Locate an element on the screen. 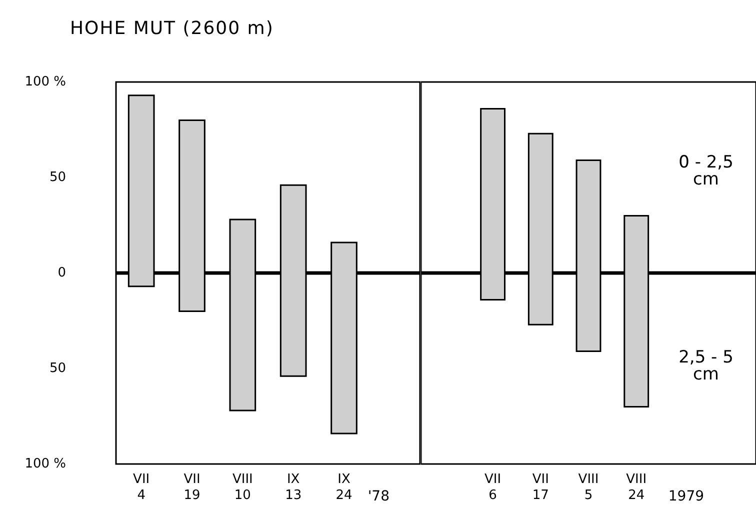 Image resolution: width=756 pixels, height=512 pixels. x-tick-label: VIII 10 is located at coordinates (242, 487).